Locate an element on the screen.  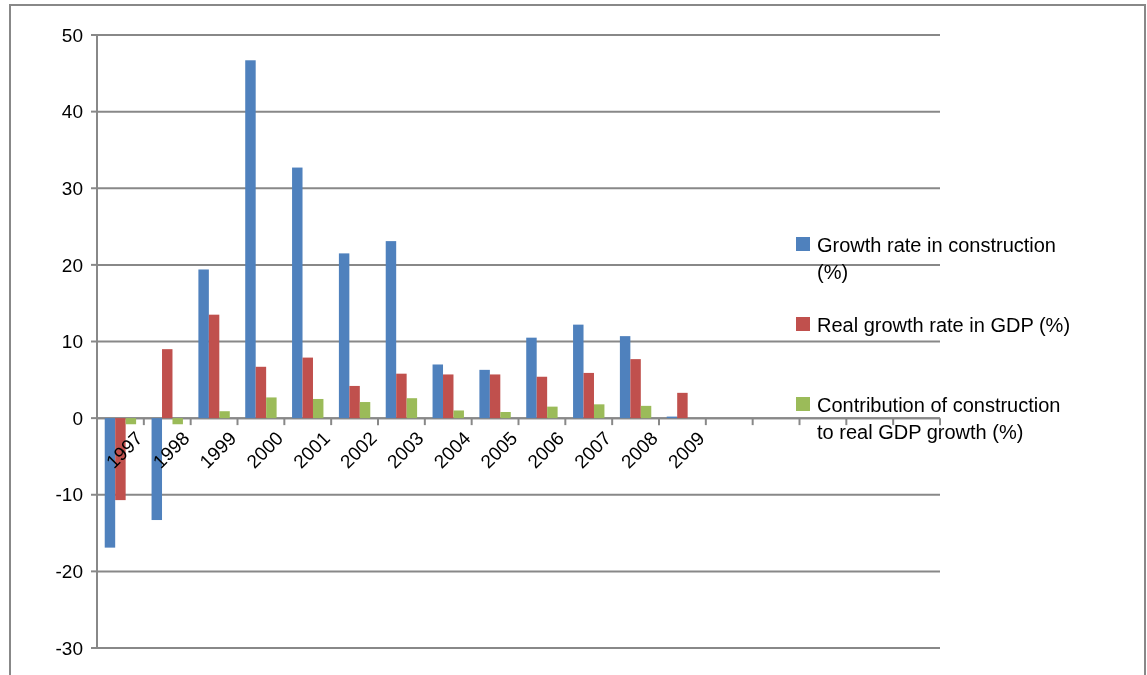
y-tick-label: -10 is located at coordinates (69, 495).